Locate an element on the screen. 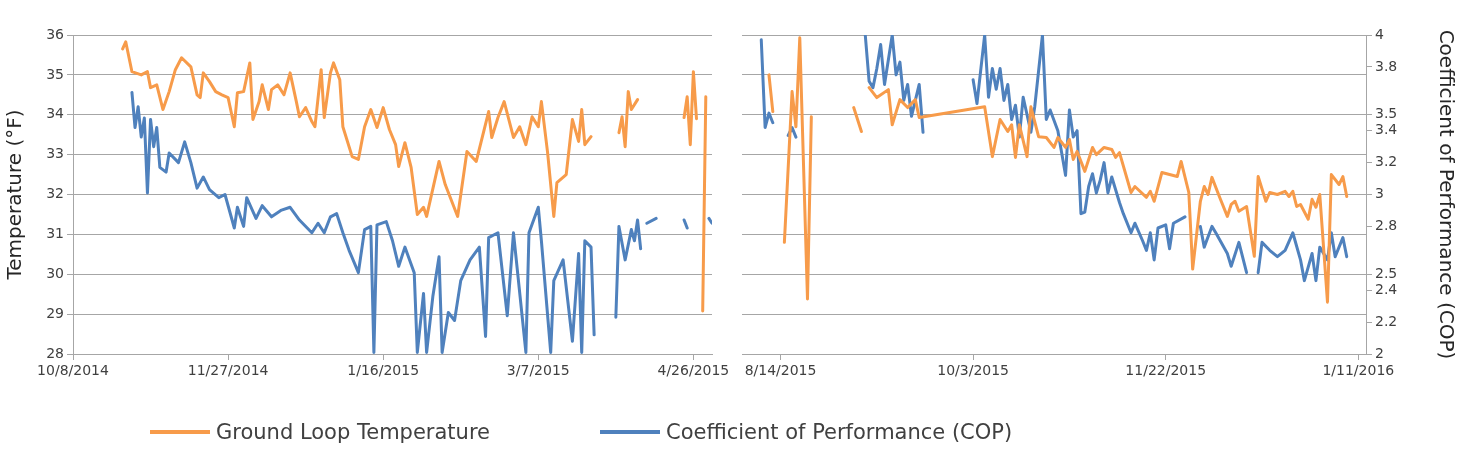  y-axis-title: Temperature (°F) is located at coordinates (14, 195).